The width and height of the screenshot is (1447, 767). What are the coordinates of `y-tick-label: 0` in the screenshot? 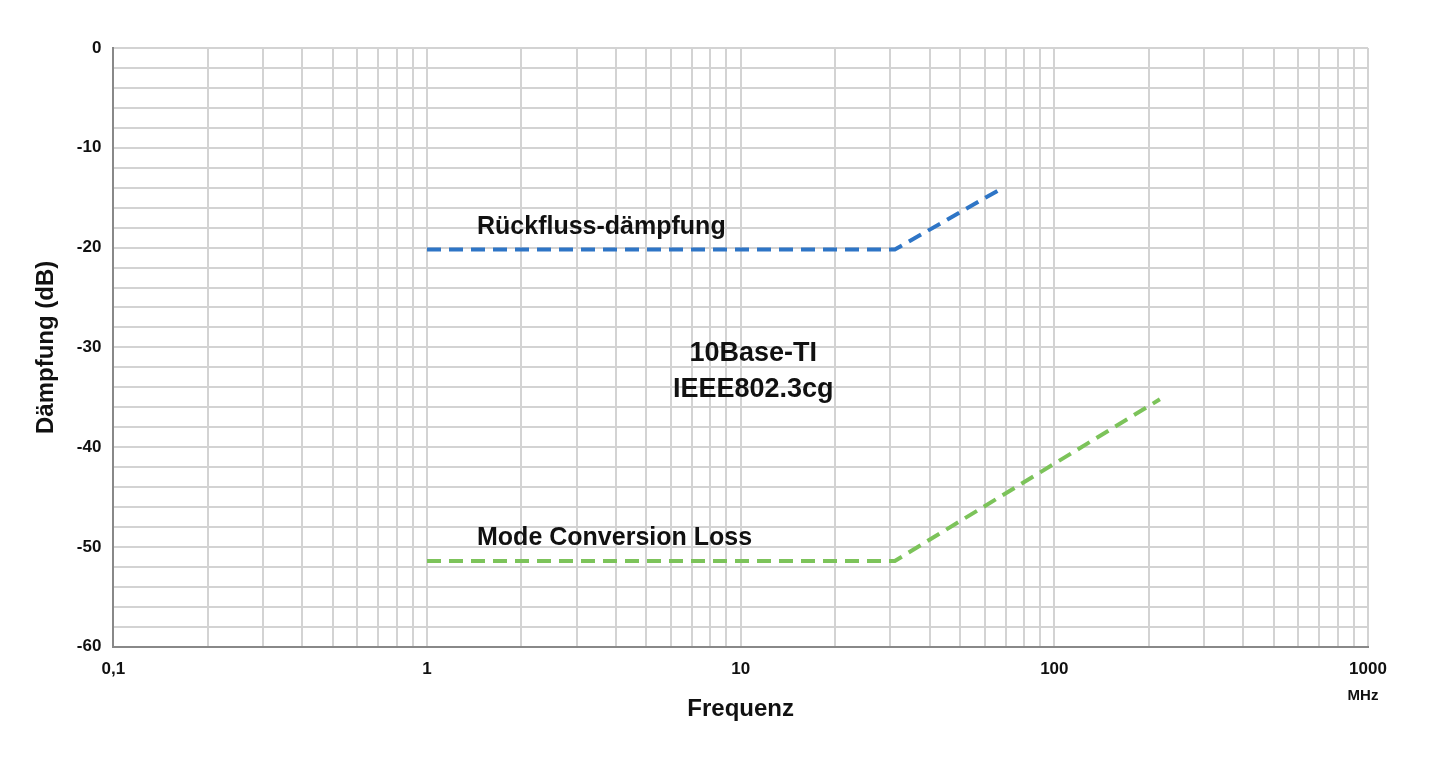 It's located at (96, 47).